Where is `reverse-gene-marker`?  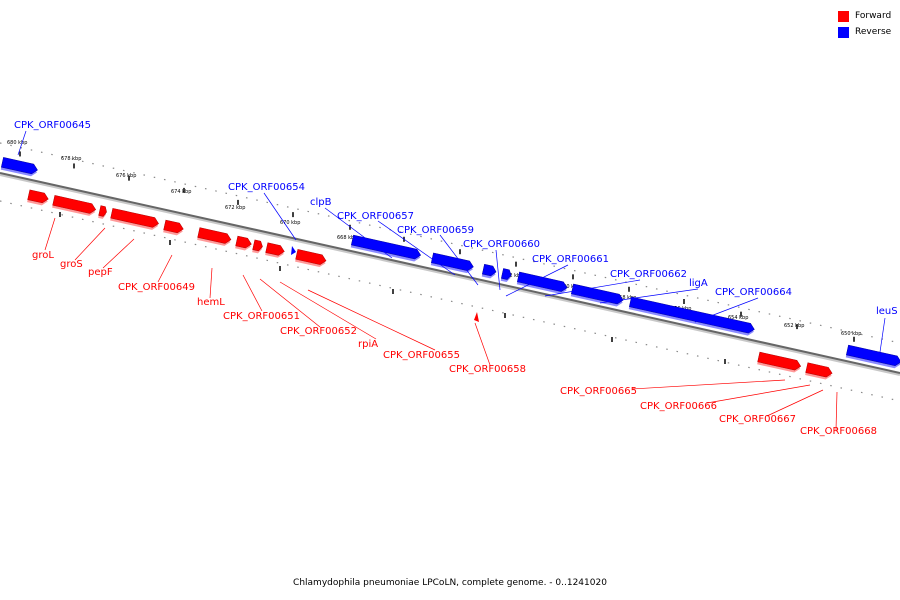
reverse-gene-marker is located at coordinates (293, 250).